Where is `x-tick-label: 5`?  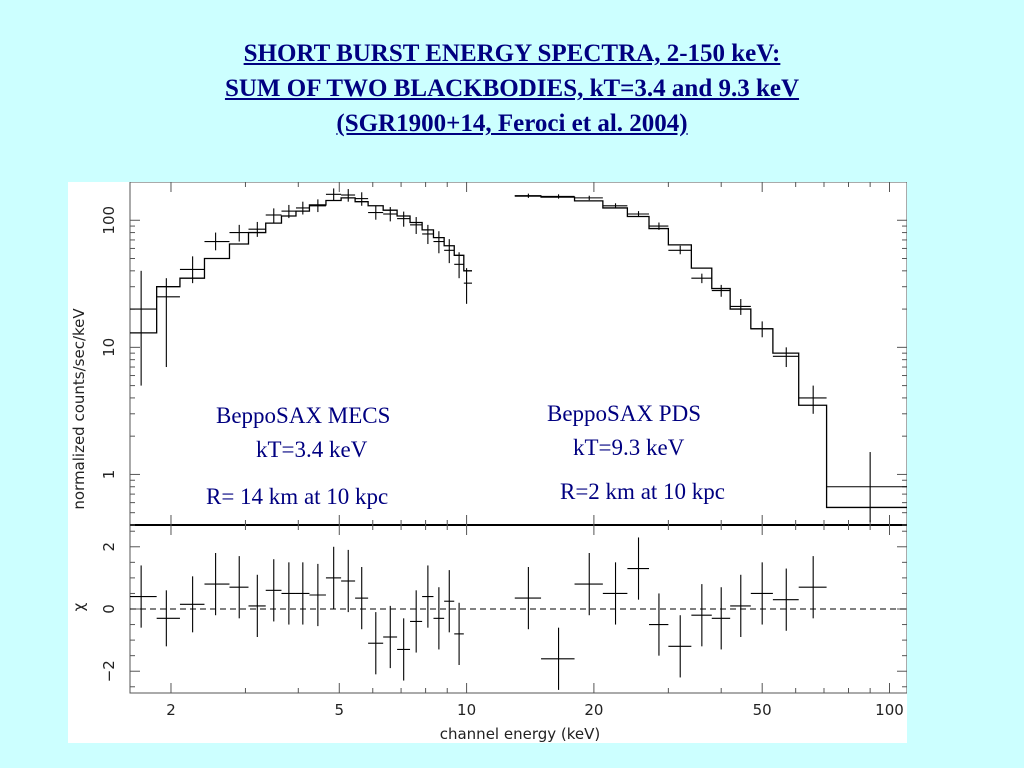 x-tick-label: 5 is located at coordinates (340, 710).